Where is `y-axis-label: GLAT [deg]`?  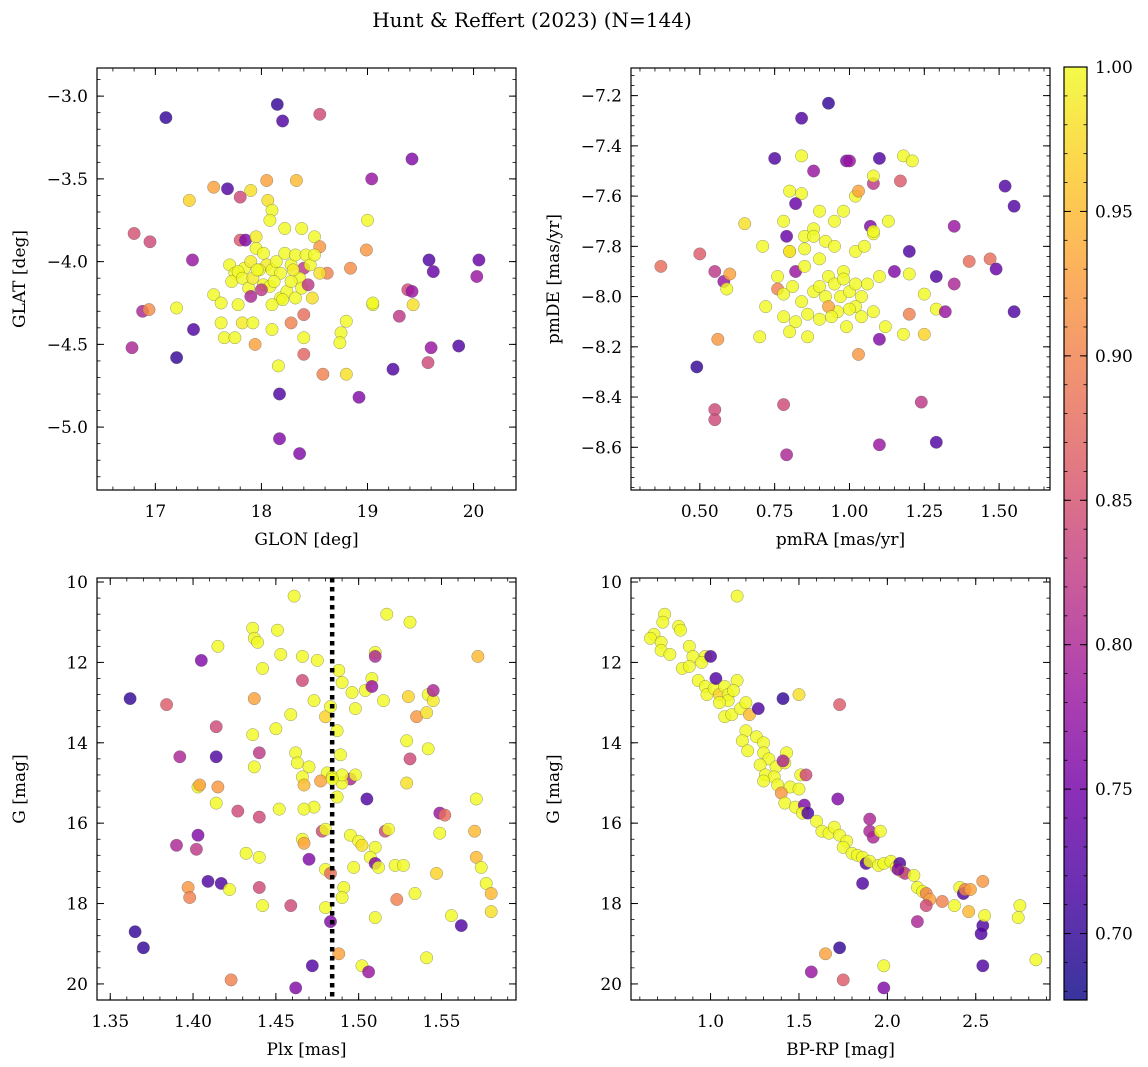
y-axis-label: GLAT [deg] is located at coordinates (20, 279).